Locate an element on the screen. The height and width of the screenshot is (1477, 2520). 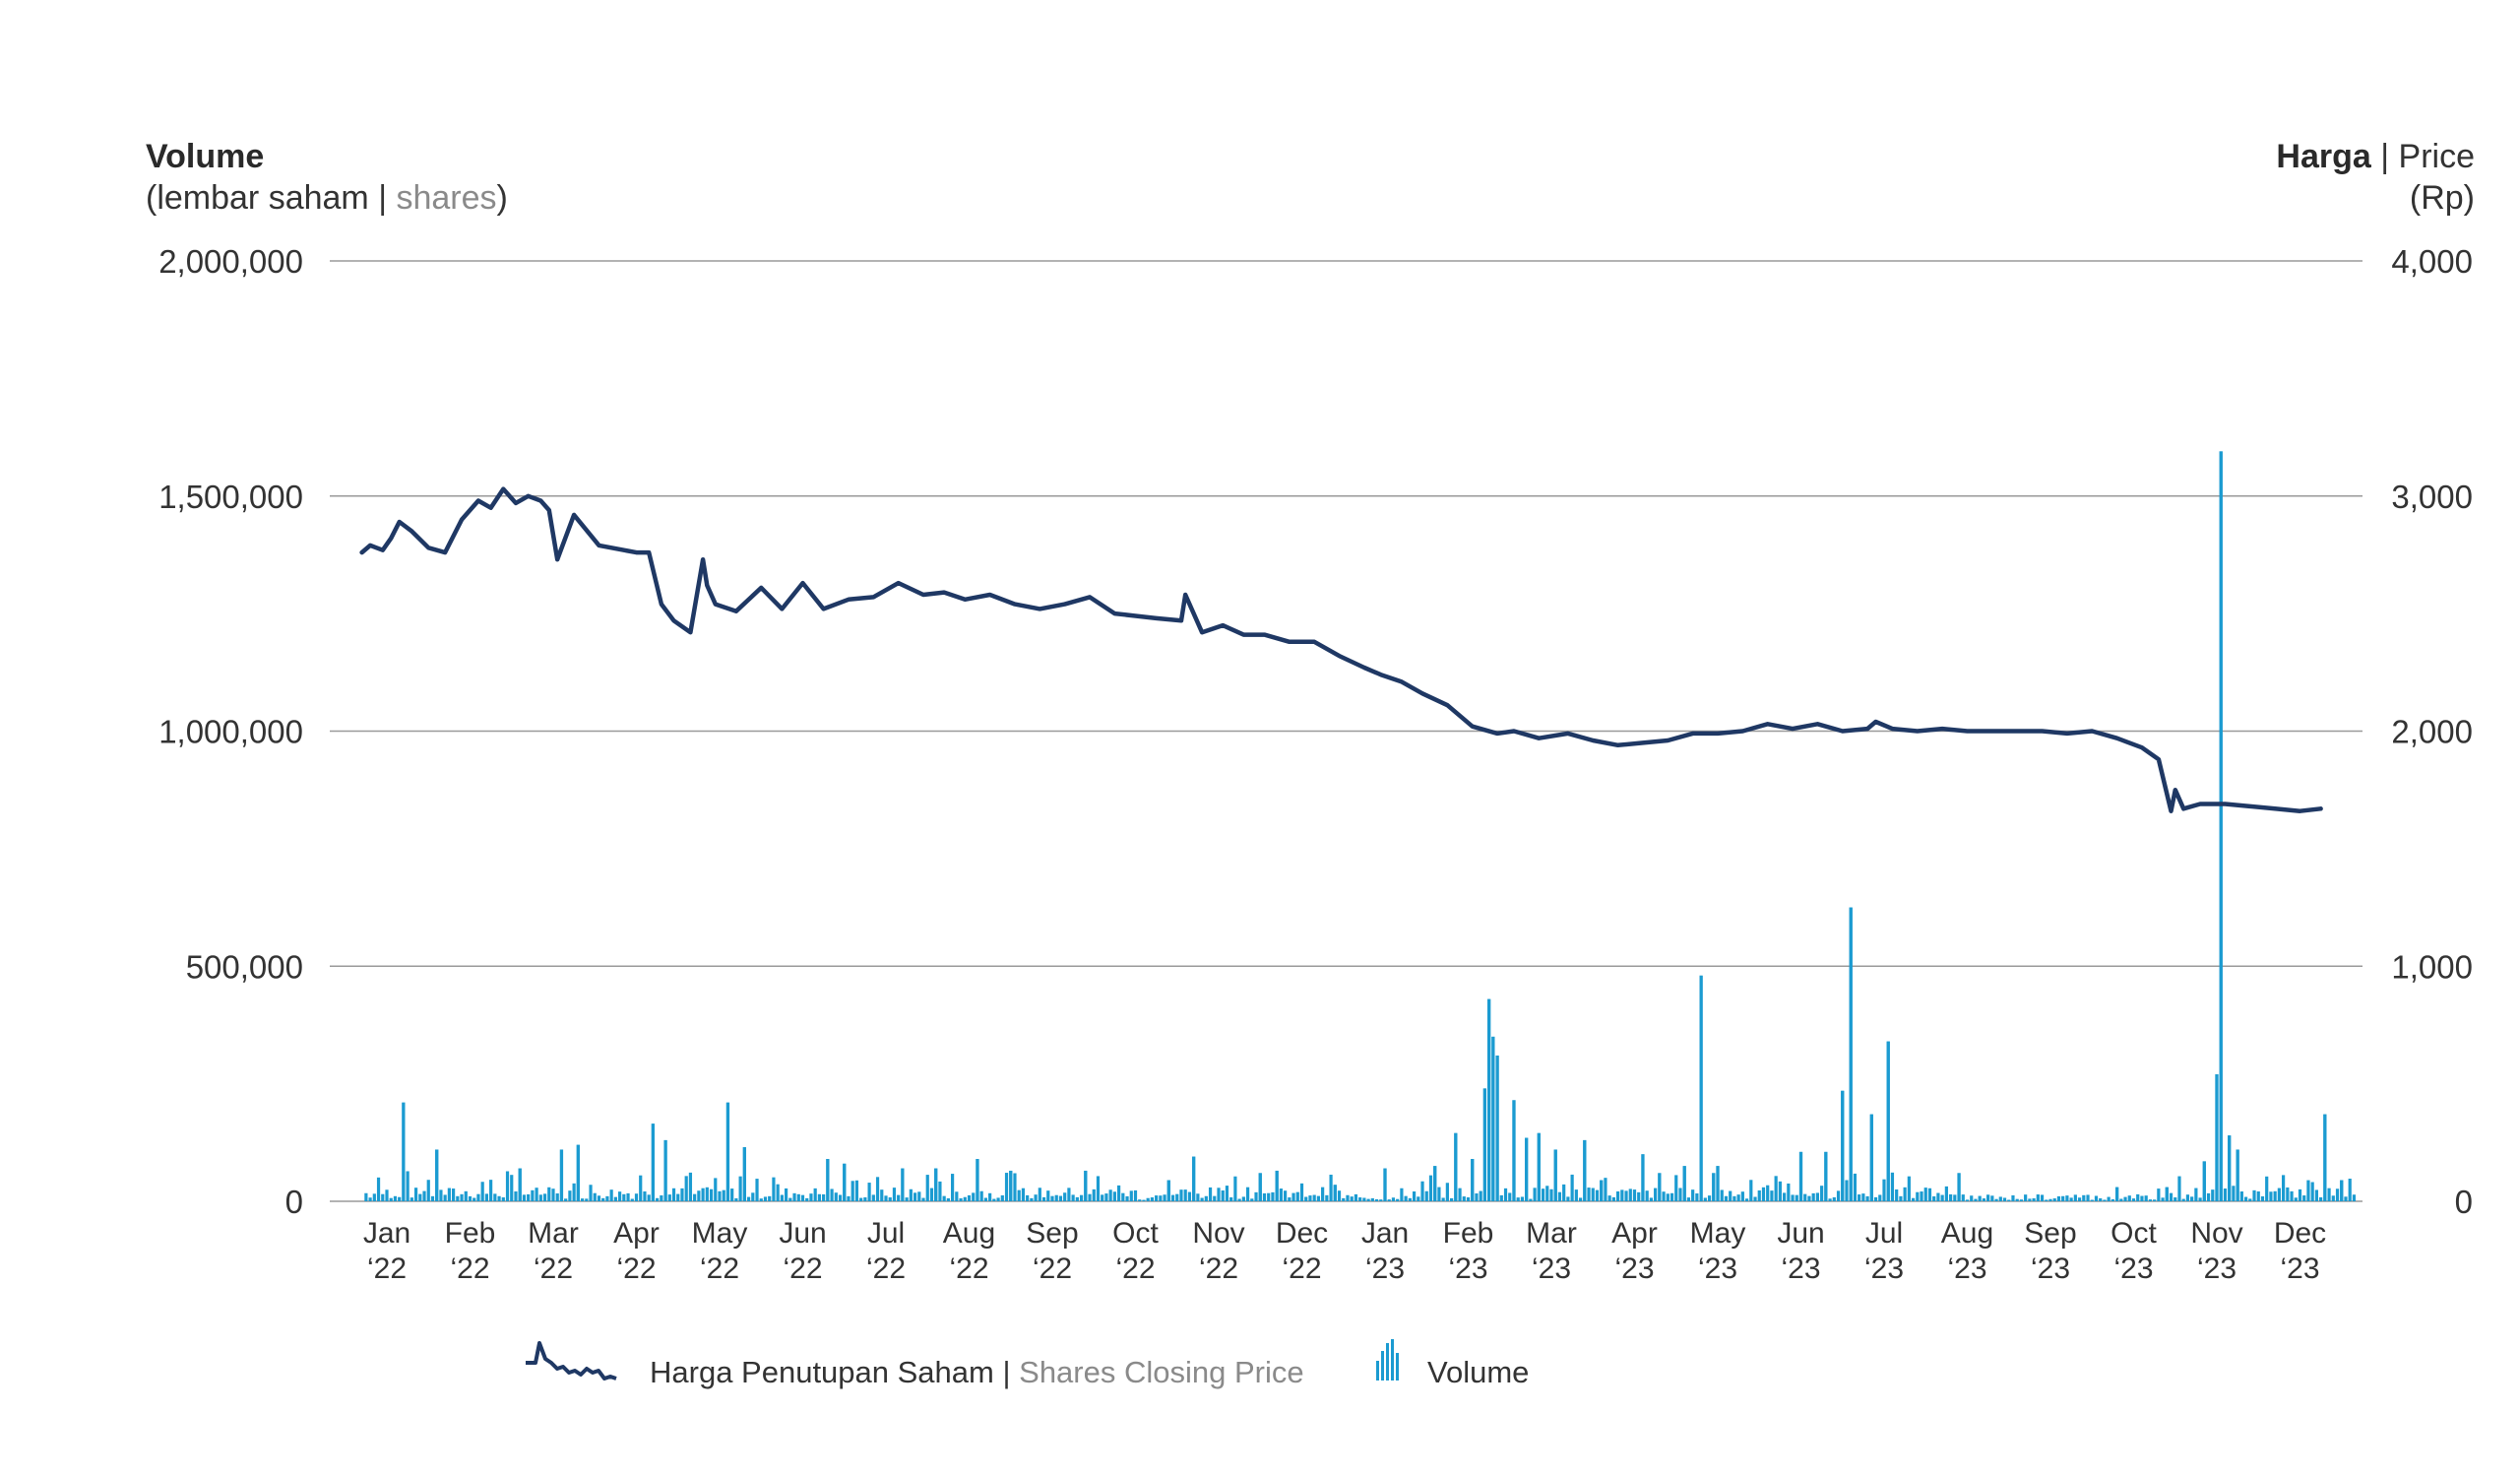
volume-axis-title: Volume (lembar saham | shares) is located at coordinates (327, 178).